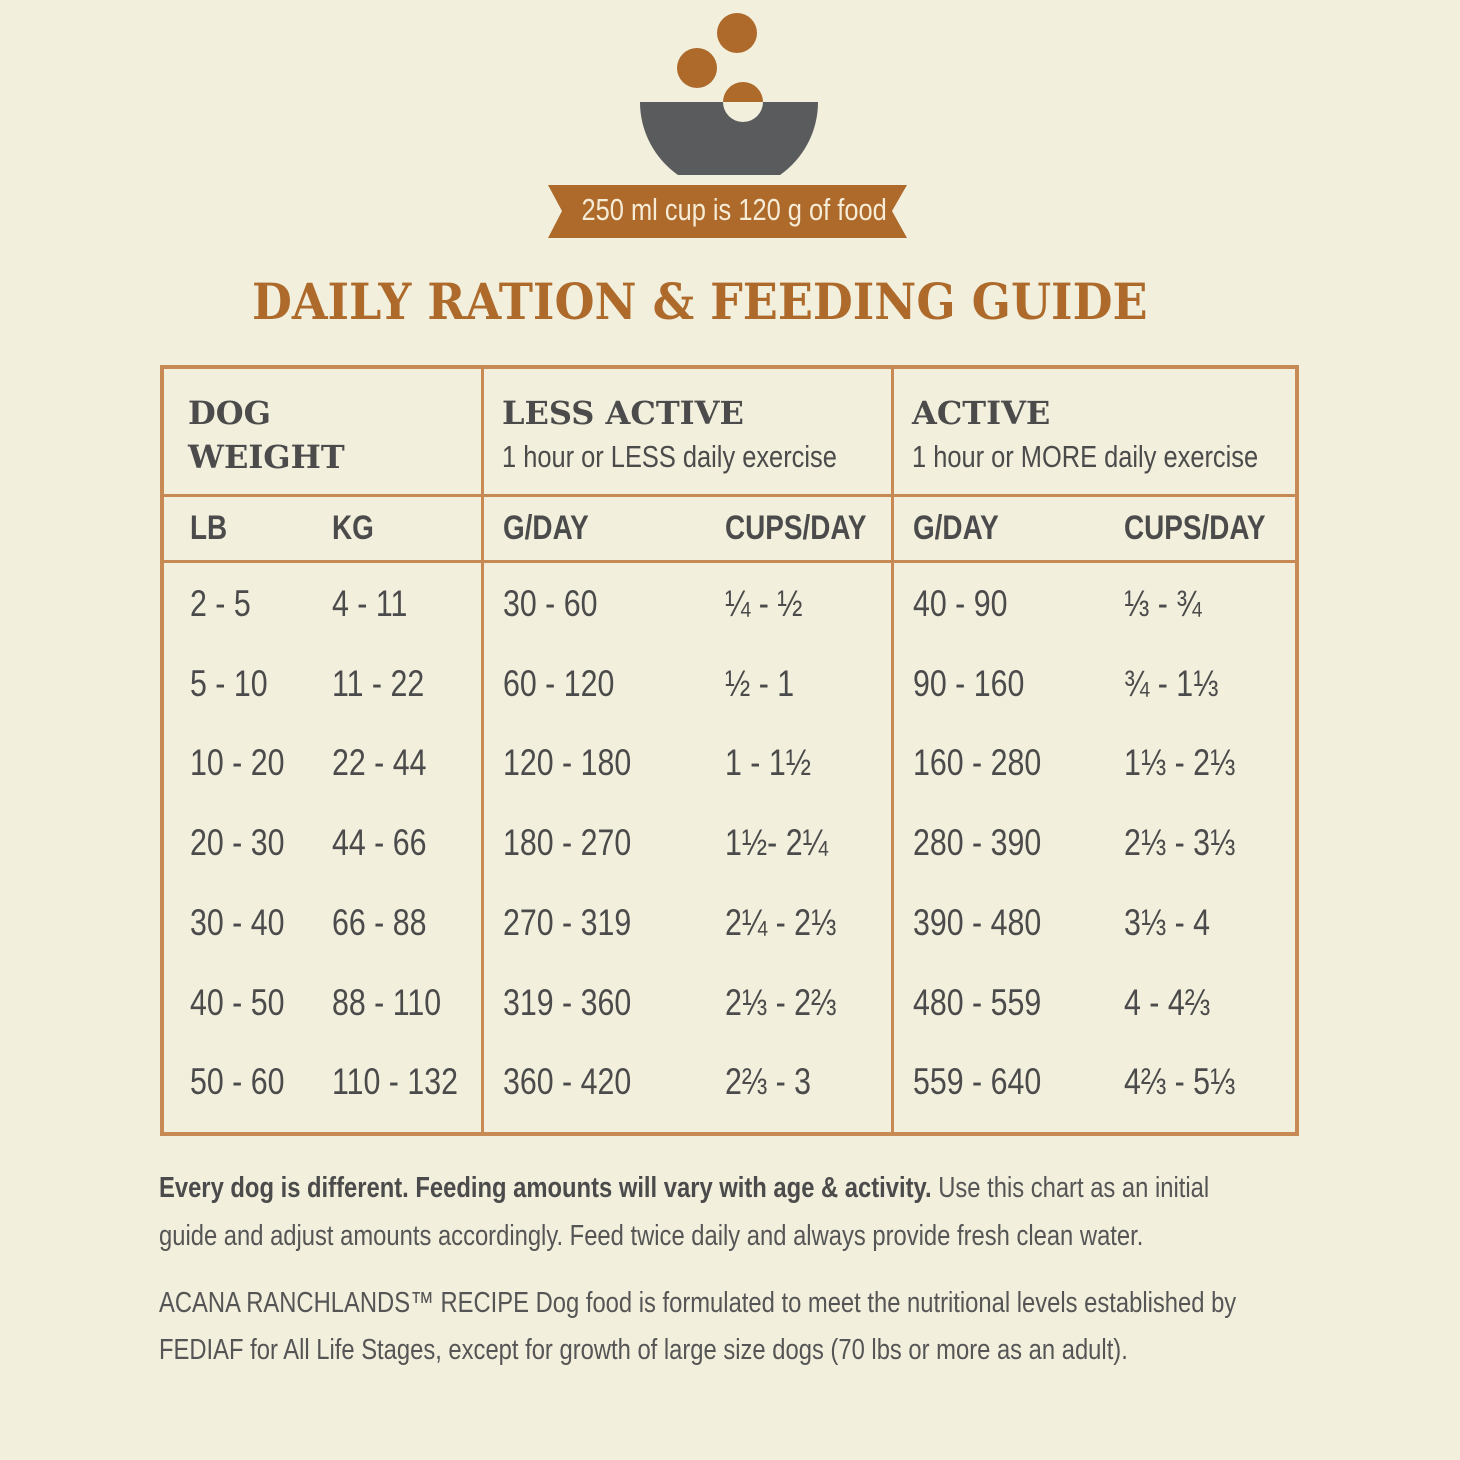 The height and width of the screenshot is (1460, 1460). What do you see at coordinates (266, 435) in the screenshot?
I see `group-dog-weight: DOG WEIGHT` at bounding box center [266, 435].